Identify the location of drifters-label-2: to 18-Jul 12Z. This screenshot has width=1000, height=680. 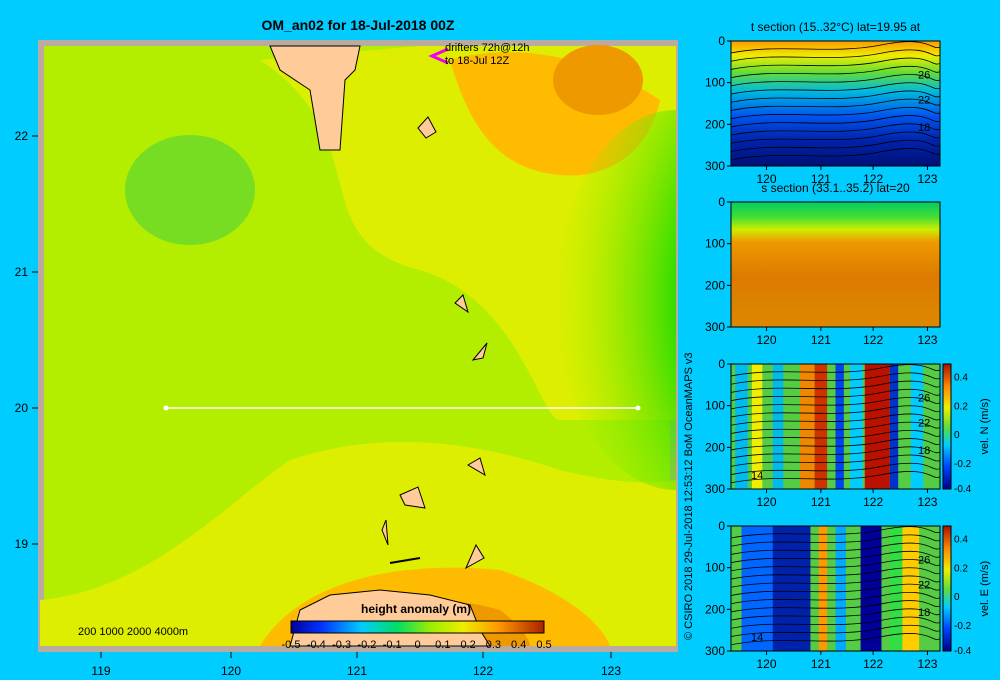
(477, 61).